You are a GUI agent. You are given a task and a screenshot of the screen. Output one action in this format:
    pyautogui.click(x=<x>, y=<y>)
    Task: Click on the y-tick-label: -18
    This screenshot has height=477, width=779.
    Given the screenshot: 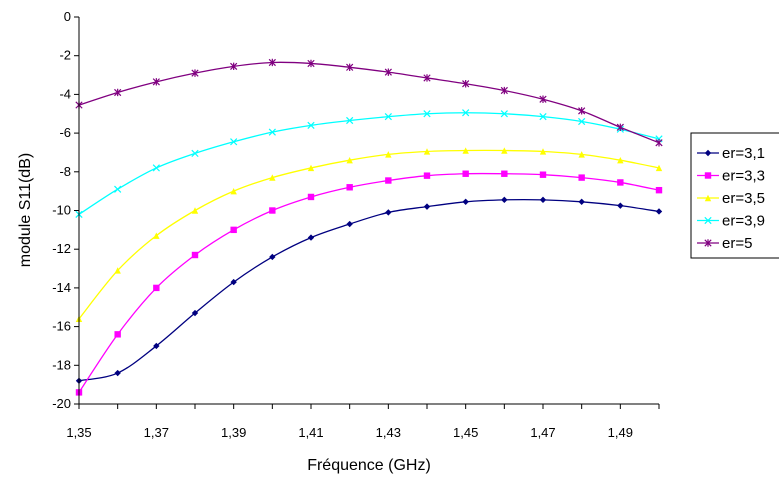 What is the action you would take?
    pyautogui.click(x=61, y=364)
    